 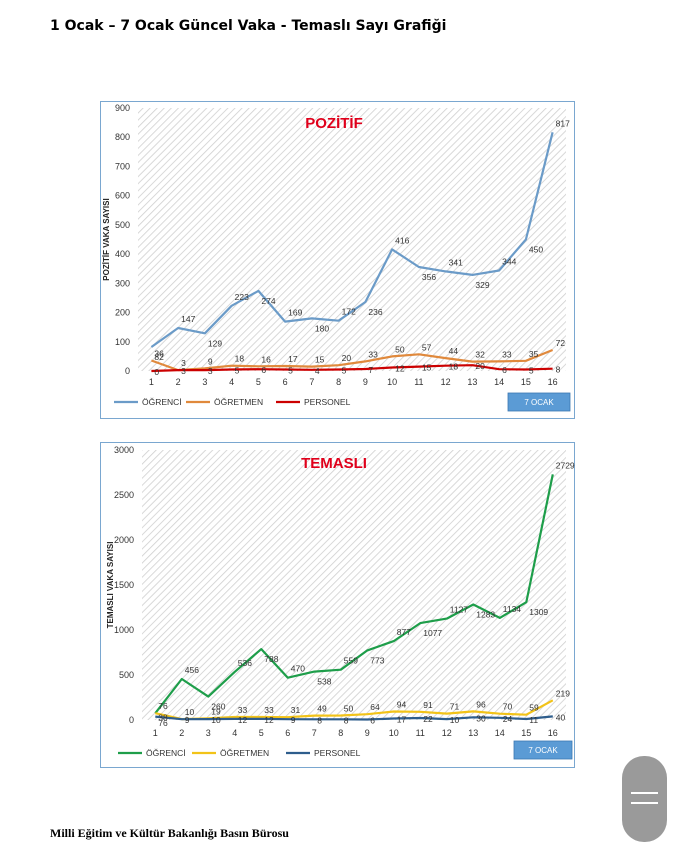 I want to click on data-label: 96, so click(x=481, y=704).